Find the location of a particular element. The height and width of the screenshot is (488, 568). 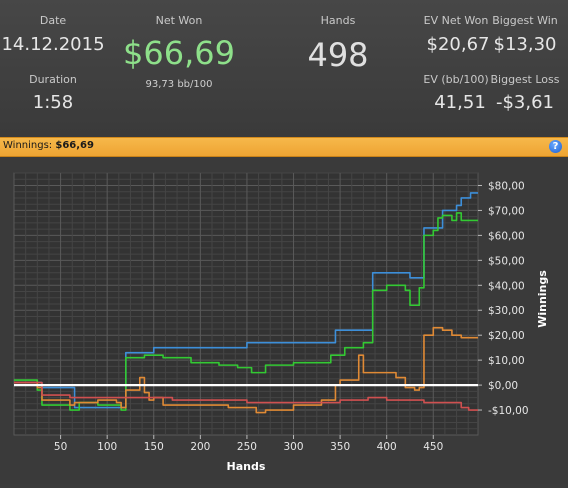

hands-label: Hands is located at coordinates (338, 20).